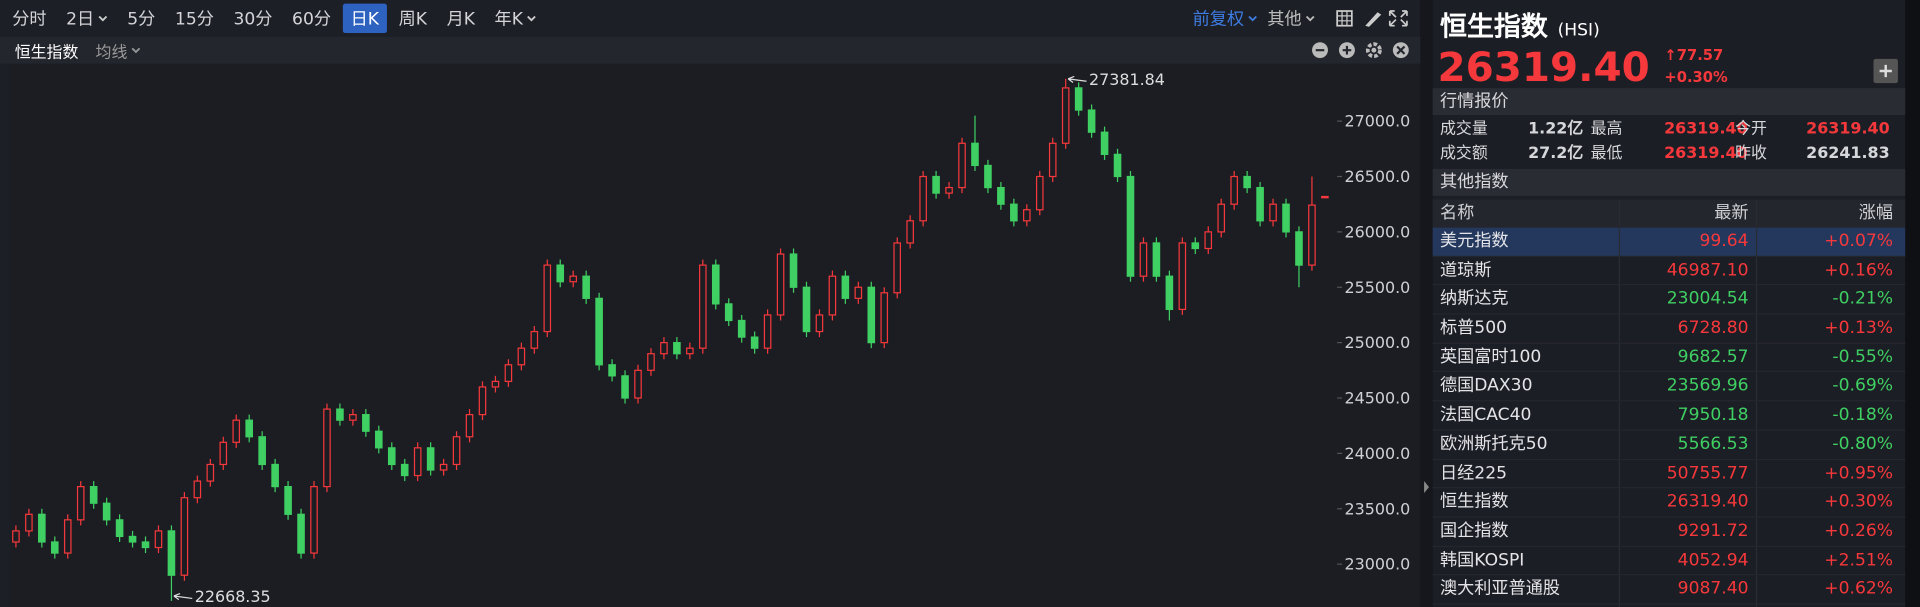  What do you see at coordinates (111, 52) in the screenshot?
I see `indicator-label: 均线` at bounding box center [111, 52].